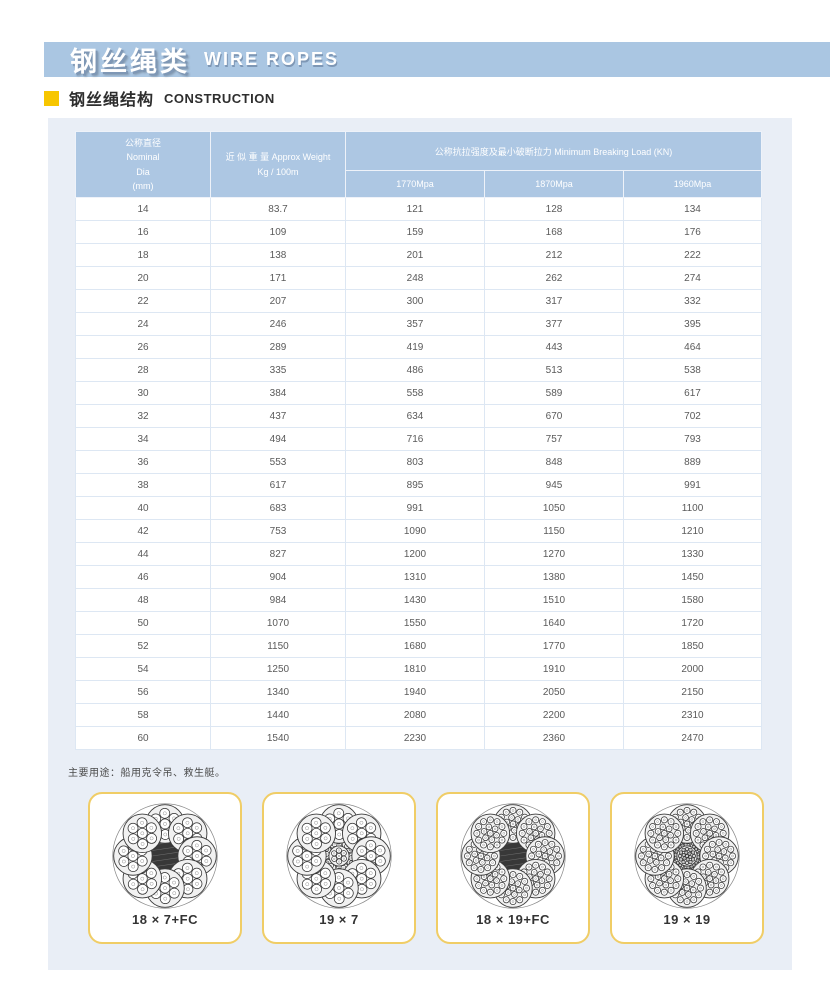 This screenshot has width=830, height=1000. Describe the element at coordinates (339, 919) in the screenshot. I see `rope-construction-label: 19 × 7` at that location.